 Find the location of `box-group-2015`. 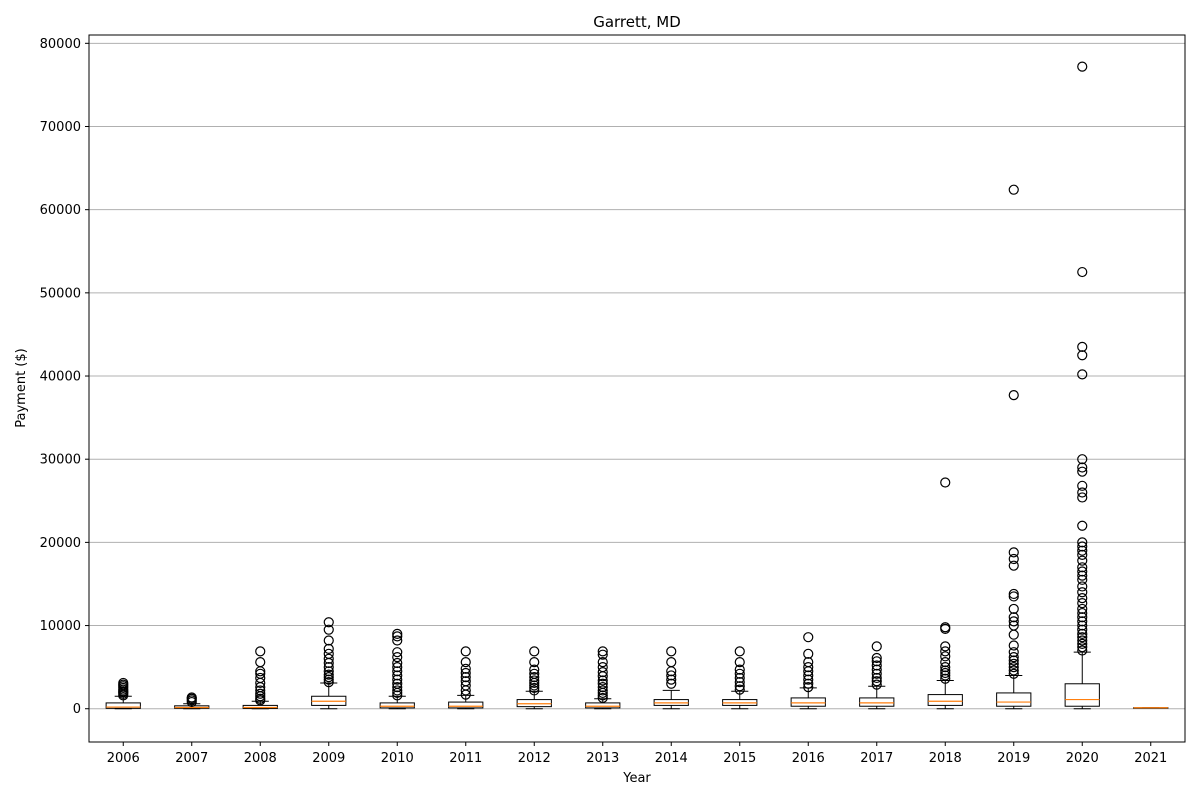

box-group-2015 is located at coordinates (740, 678).